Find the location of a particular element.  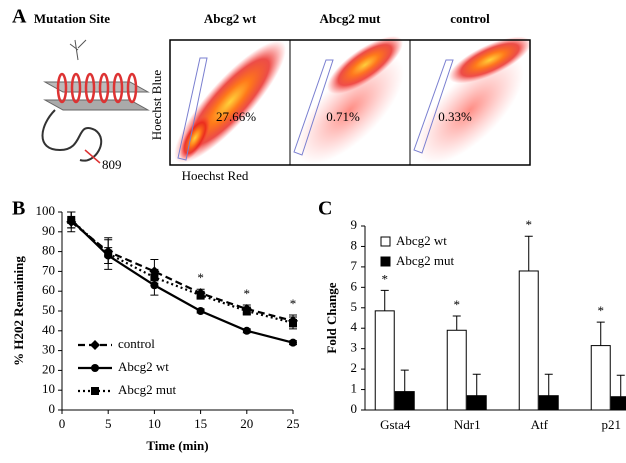

flow-percent: 0.33% is located at coordinates (455, 116).